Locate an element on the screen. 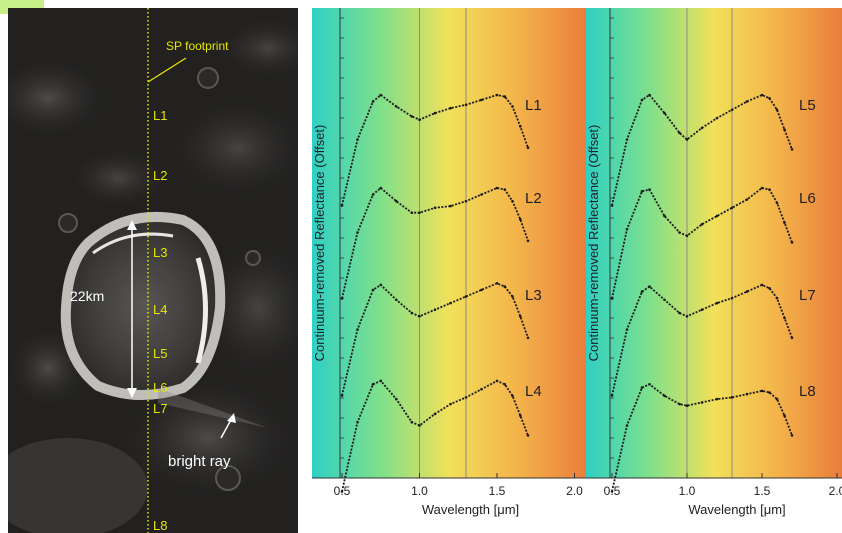 Image resolution: width=842 pixels, height=533 pixels. spectrum-line-l1 is located at coordinates (435, 149).